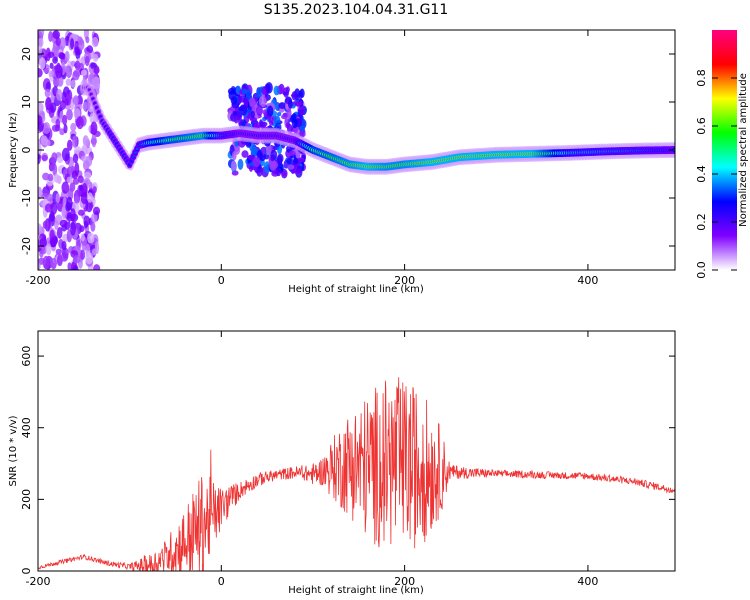  I want to click on snr-x-tick-label: 400, so click(587, 581).